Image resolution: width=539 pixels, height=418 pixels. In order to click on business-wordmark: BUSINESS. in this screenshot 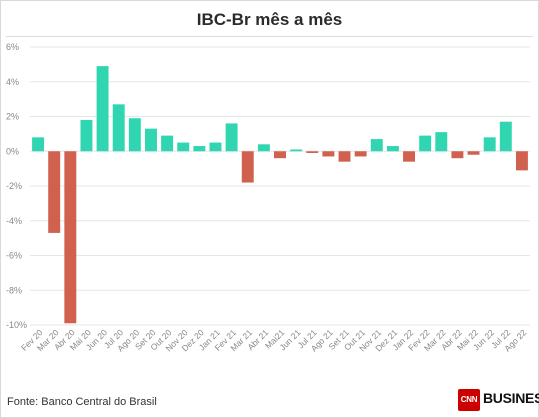, I will do `click(511, 398)`.